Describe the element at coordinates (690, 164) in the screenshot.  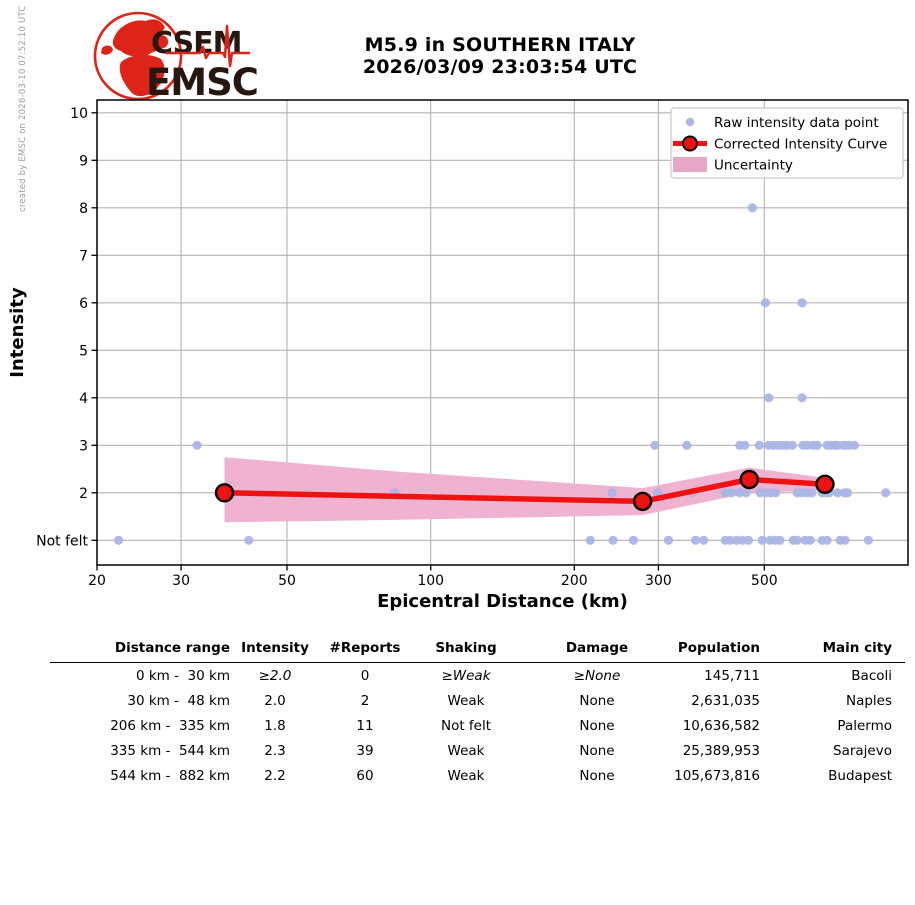
I see `legend-uncertainty-swatch` at that location.